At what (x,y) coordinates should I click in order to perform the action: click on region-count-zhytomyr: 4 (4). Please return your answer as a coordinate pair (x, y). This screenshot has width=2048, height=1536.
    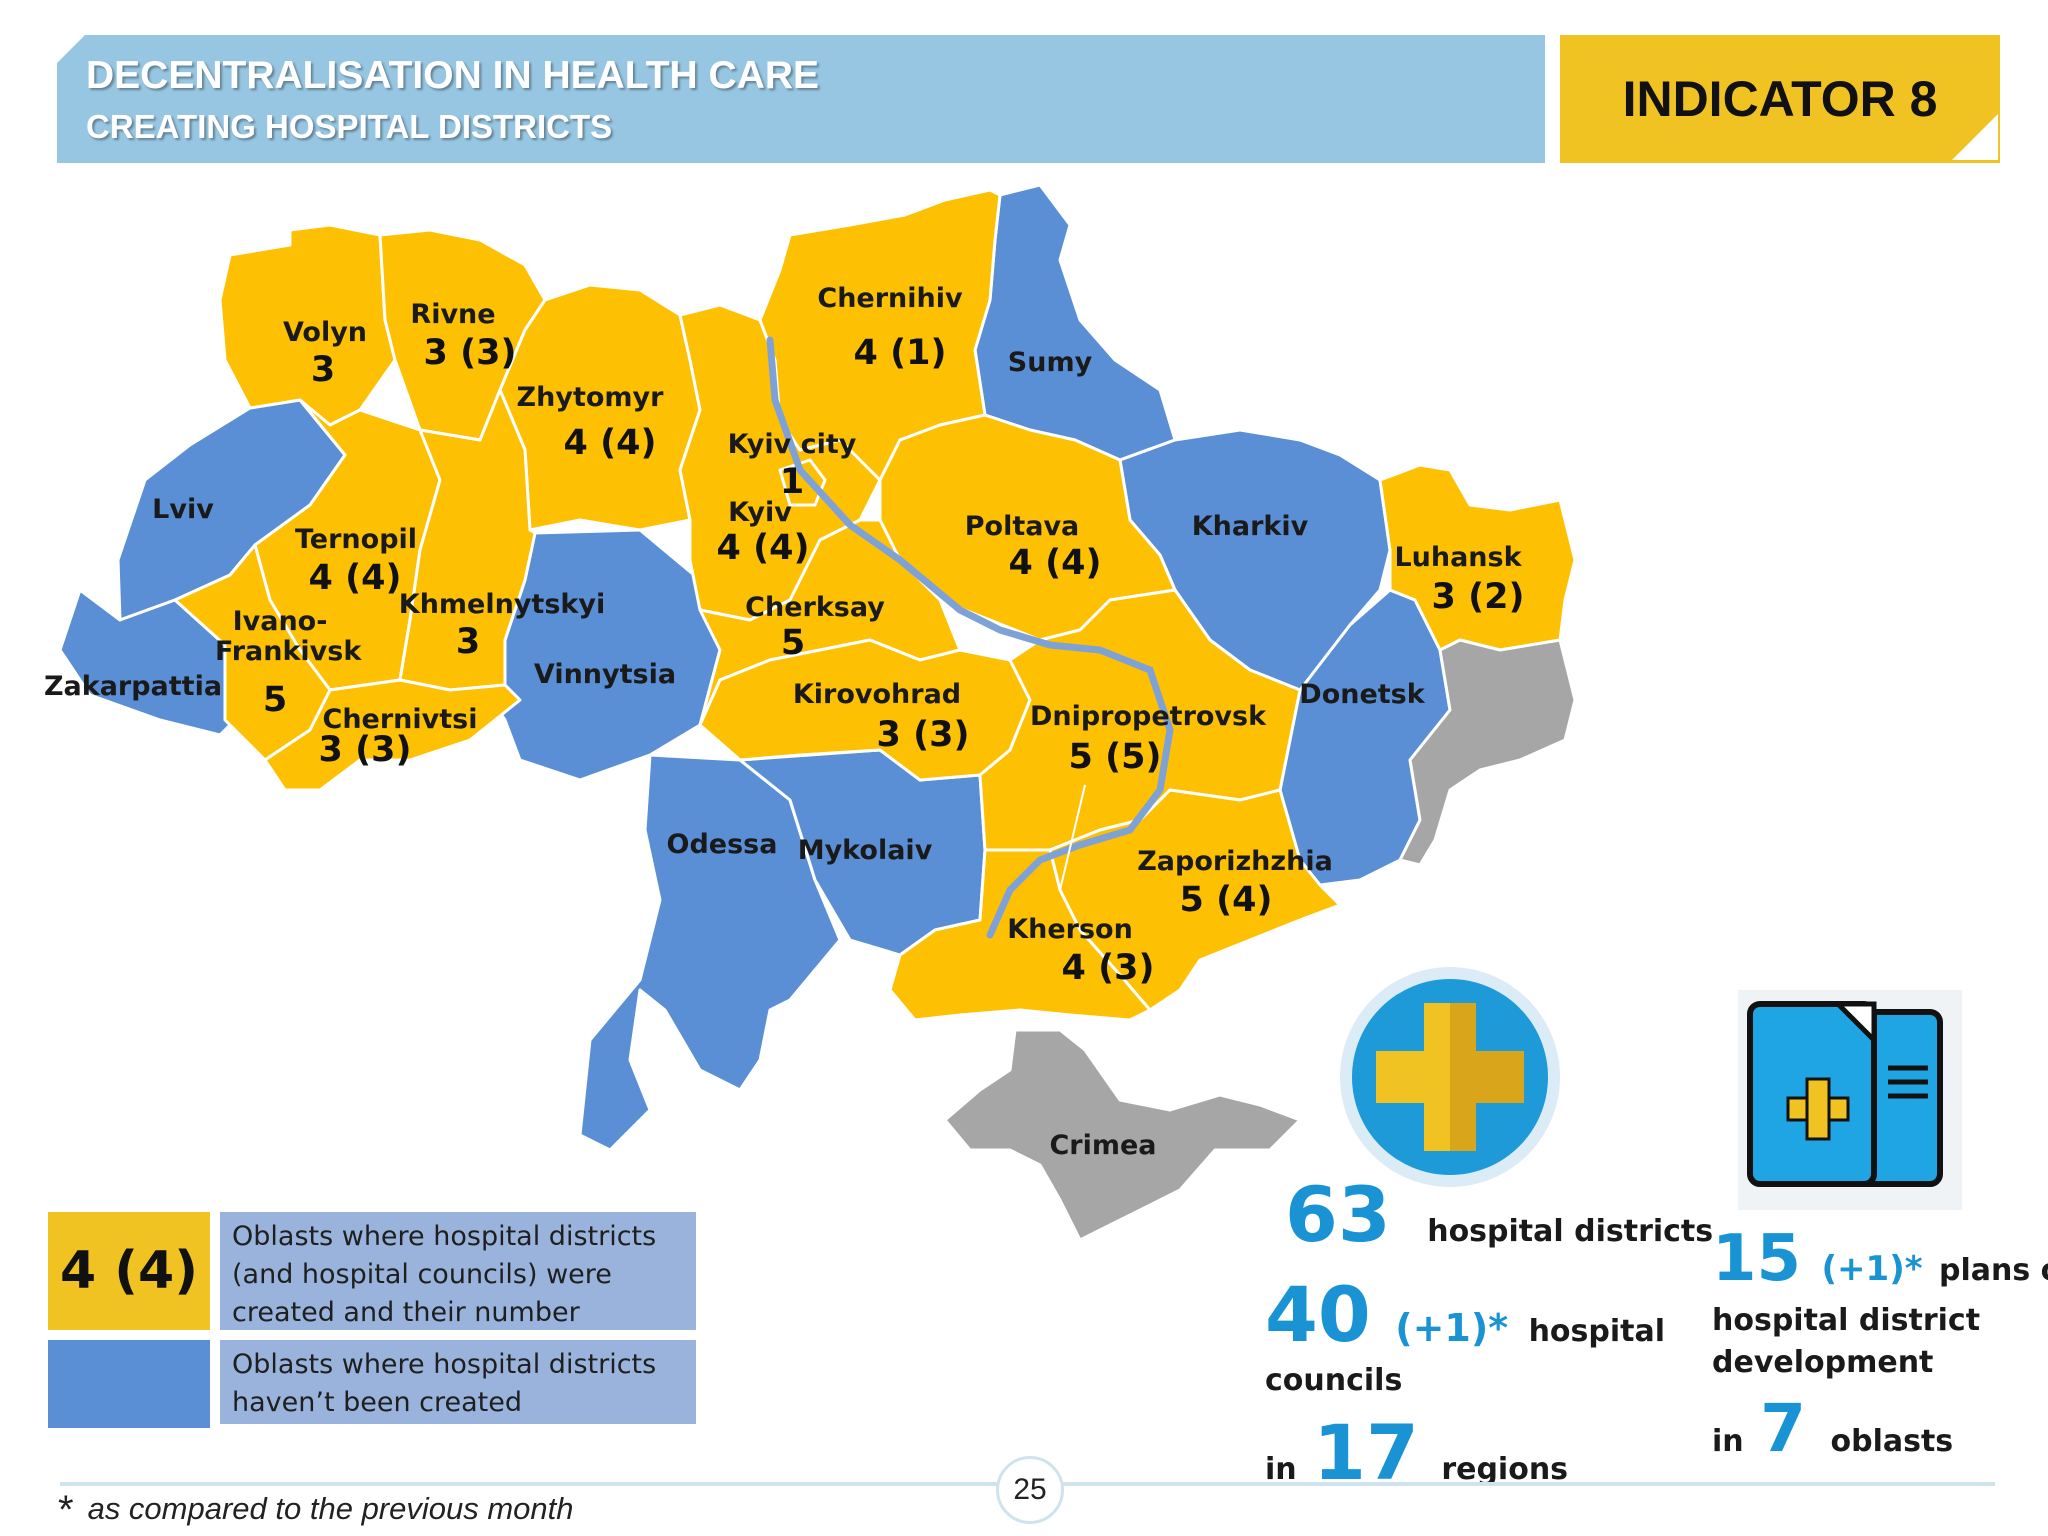
    Looking at the image, I should click on (610, 443).